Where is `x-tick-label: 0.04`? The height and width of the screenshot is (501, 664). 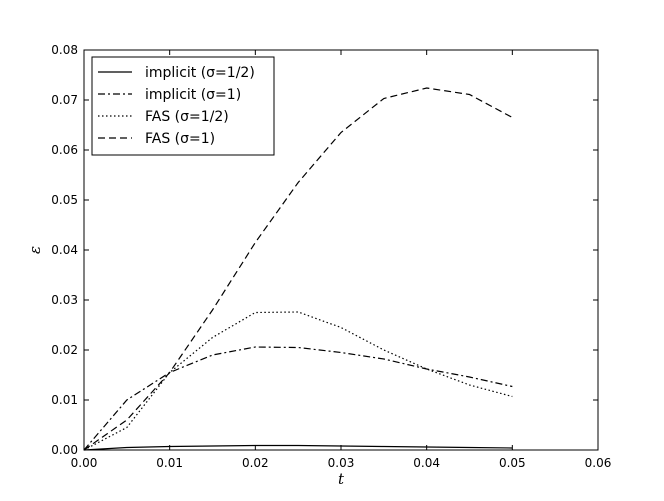 x-tick-label: 0.04 is located at coordinates (426, 463).